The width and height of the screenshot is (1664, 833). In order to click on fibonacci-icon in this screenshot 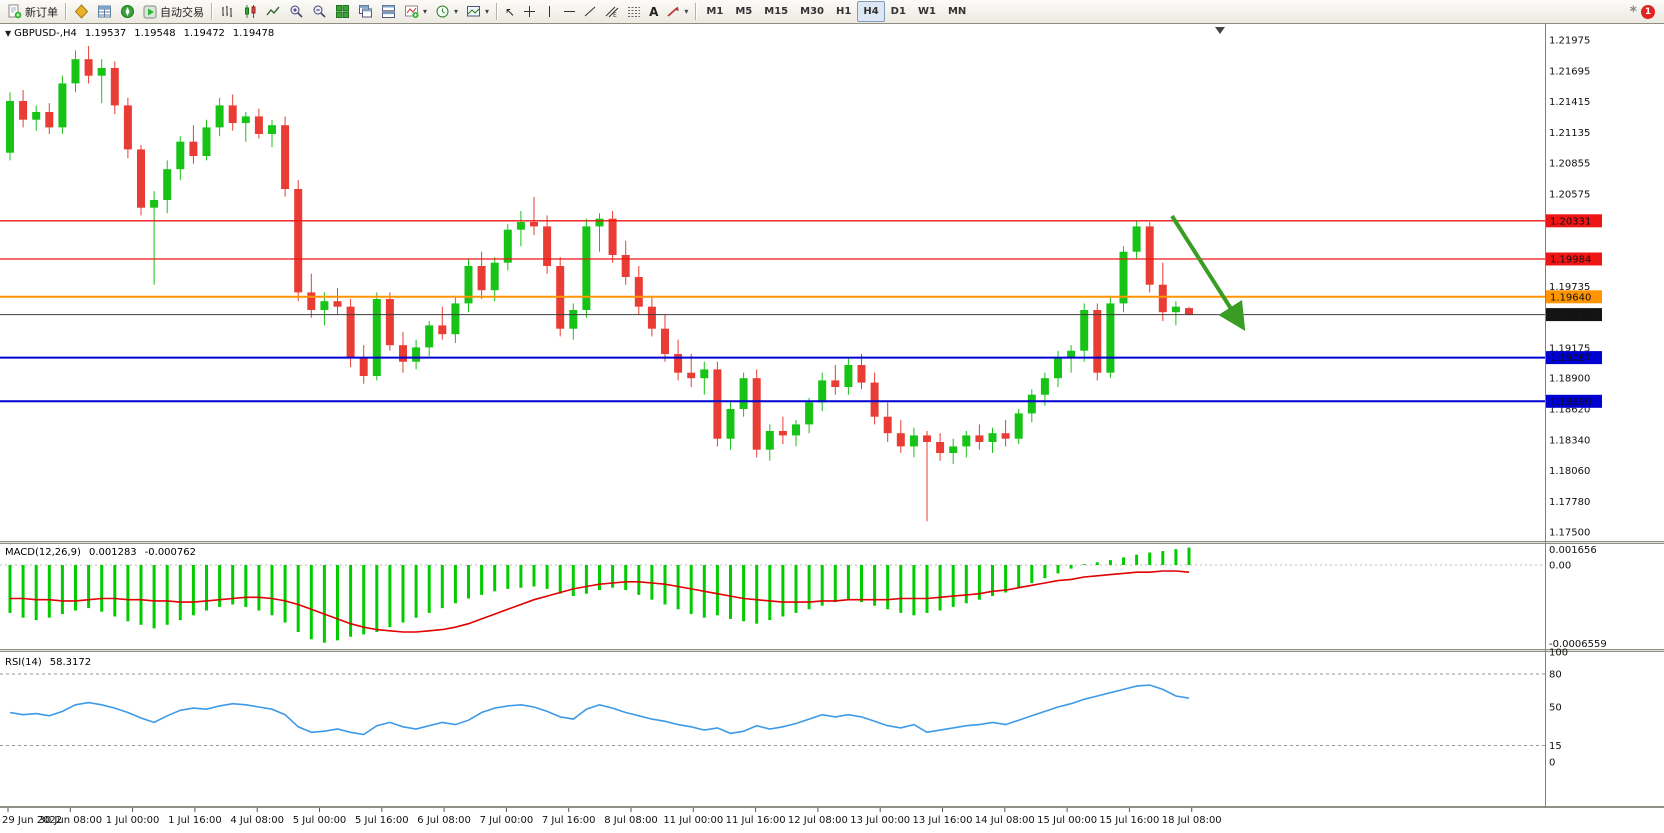, I will do `click(634, 12)`.